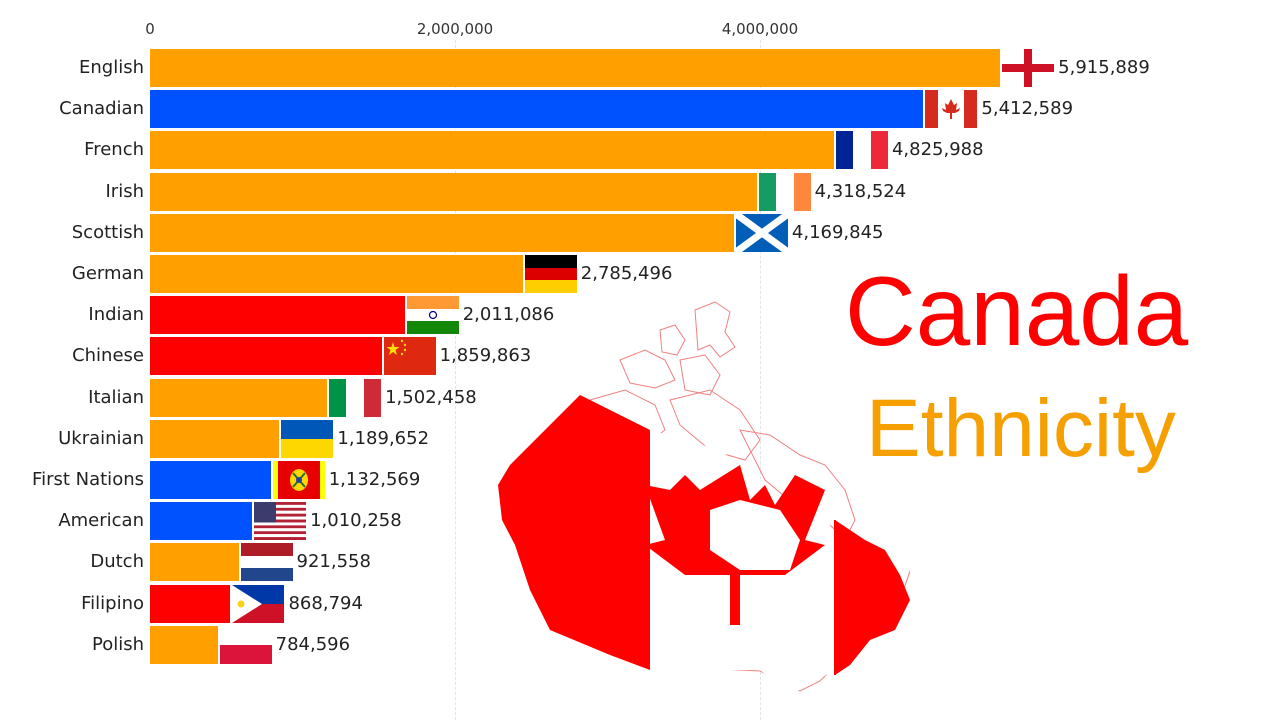 The image size is (1280, 720). Describe the element at coordinates (101, 109) in the screenshot. I see `category-label: Canadian` at that location.